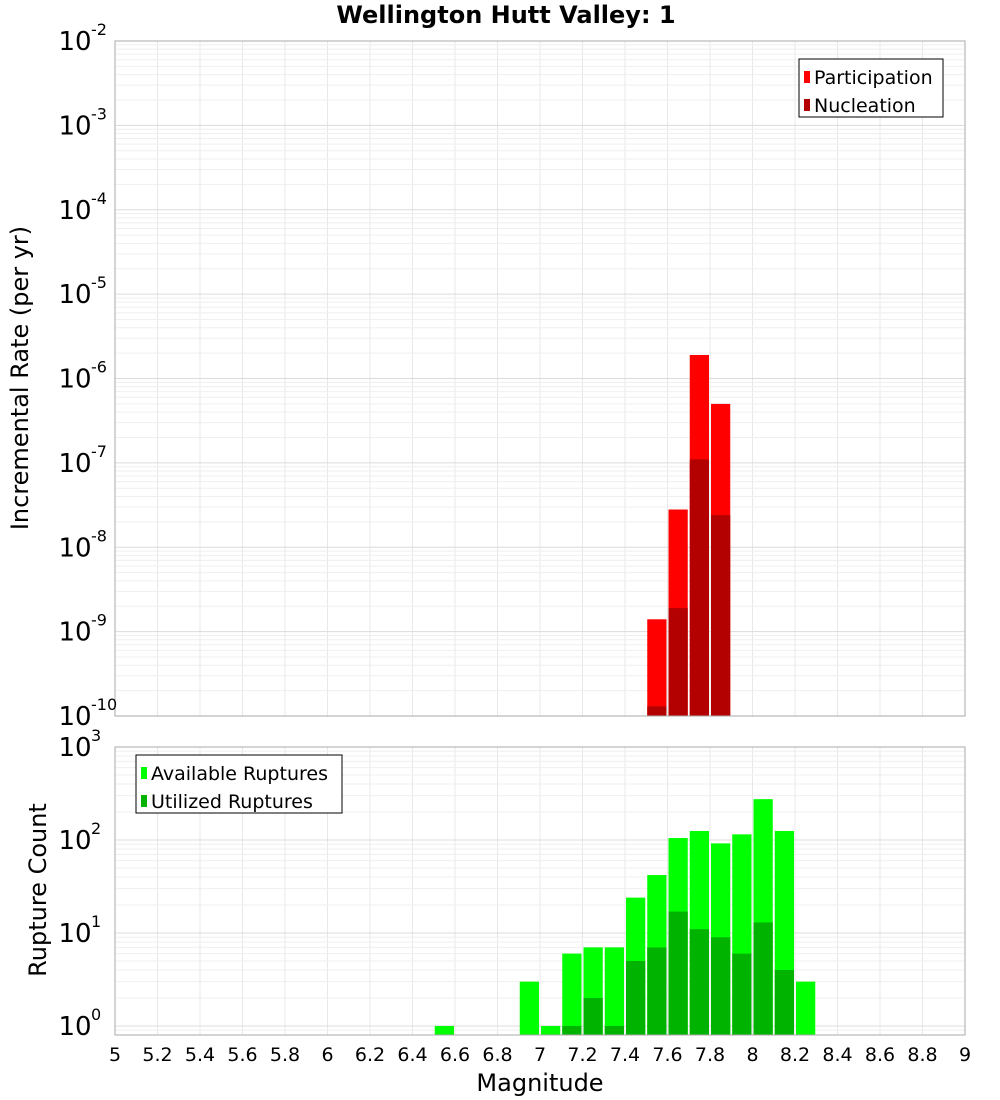 This screenshot has width=1000, height=1100. I want to click on y-tick-exponent: -10, so click(104, 704).